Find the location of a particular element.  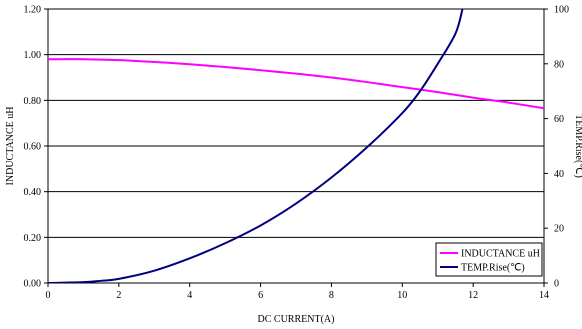

legend-box is located at coordinates (489, 259).